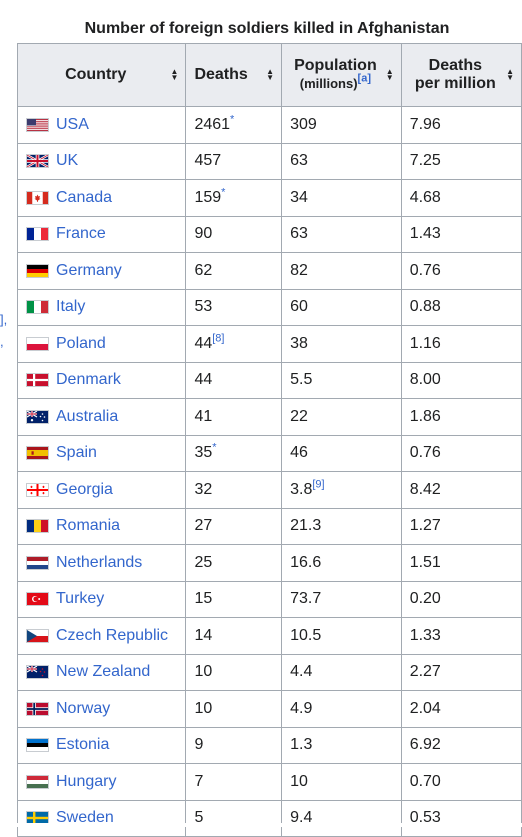  I want to click on header-deaths-per-million: Deaths per million ▲ ▼, so click(461, 75).